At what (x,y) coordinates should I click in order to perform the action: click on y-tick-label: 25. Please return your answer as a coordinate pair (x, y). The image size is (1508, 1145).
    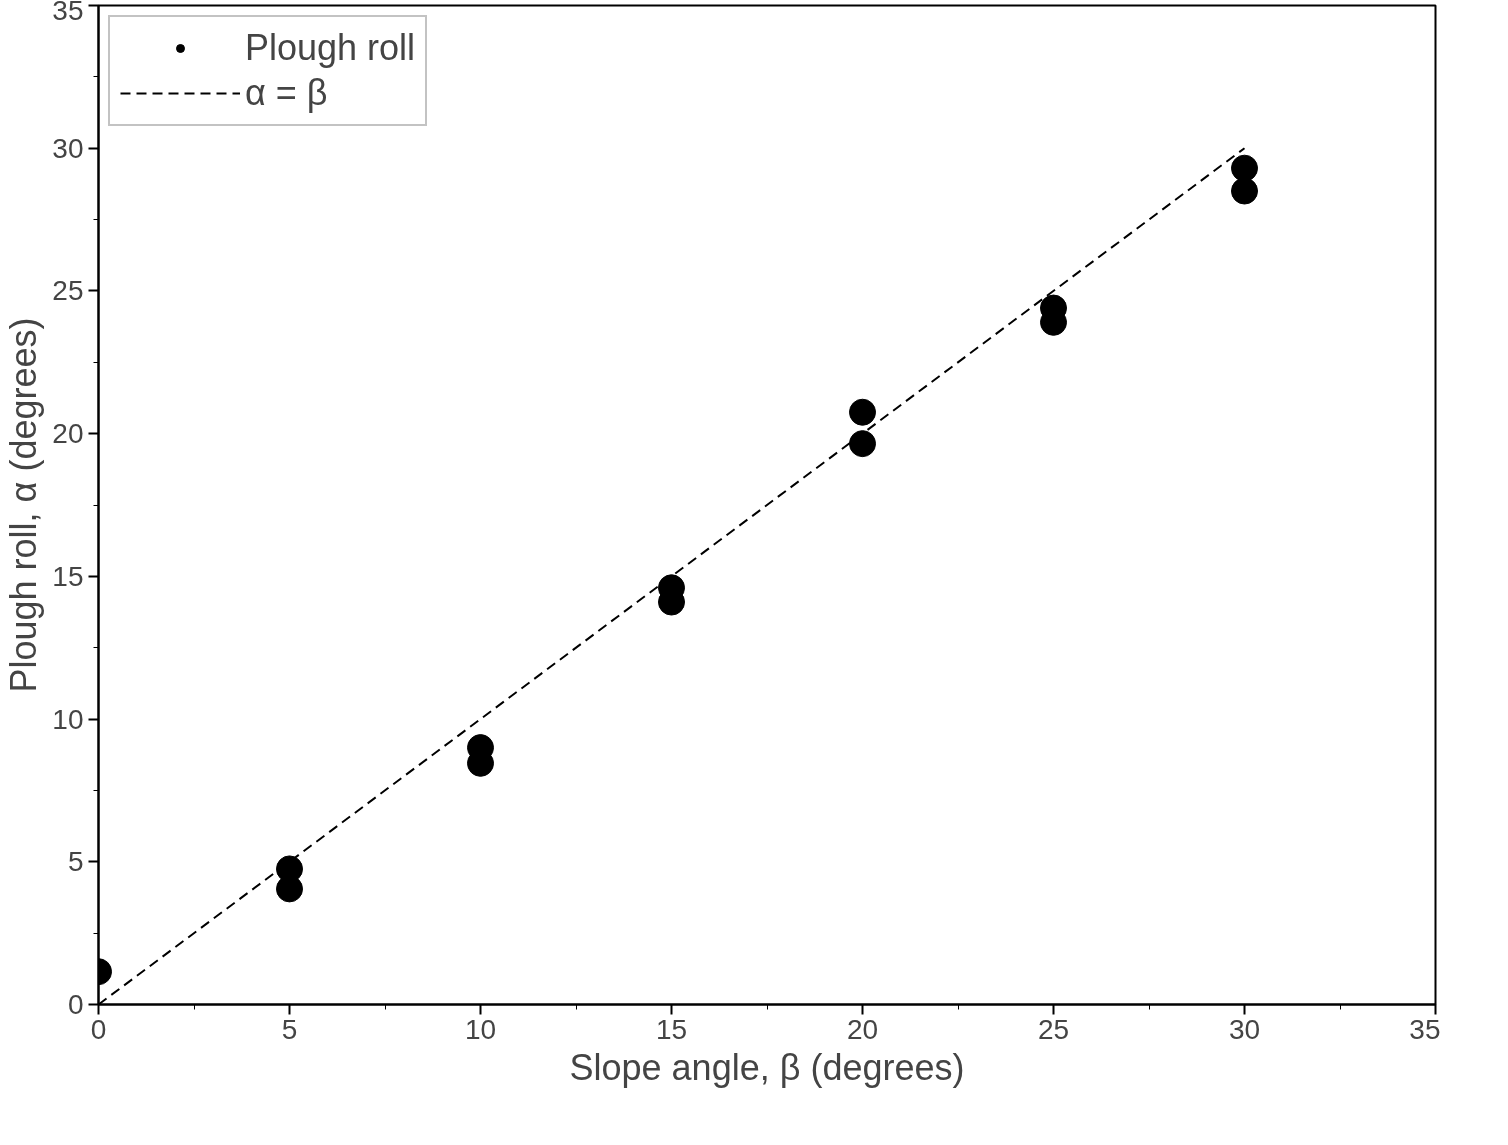
    Looking at the image, I should click on (68, 291).